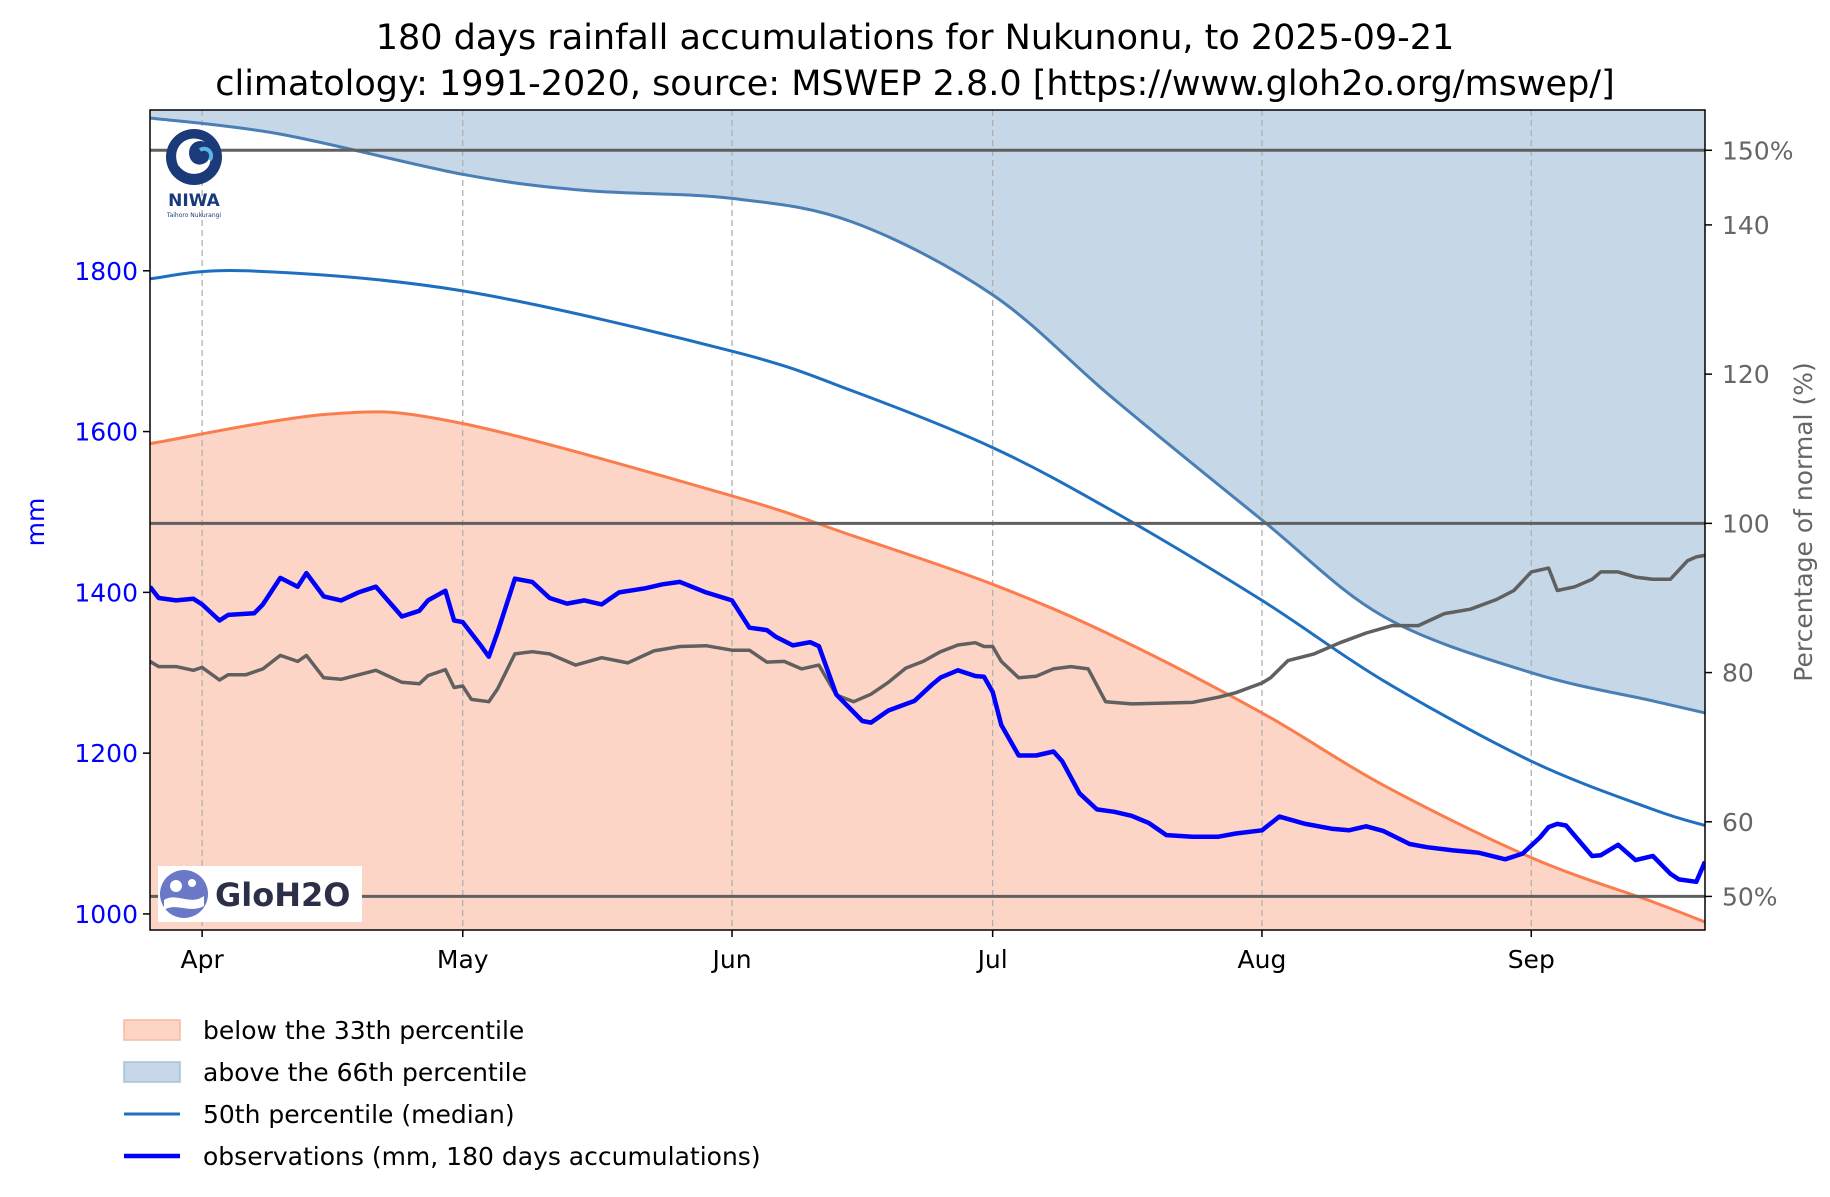 This screenshot has width=1830, height=1197. Describe the element at coordinates (1803, 521) in the screenshot. I see `y2-axis-label: Percentage of normal (%)` at that location.